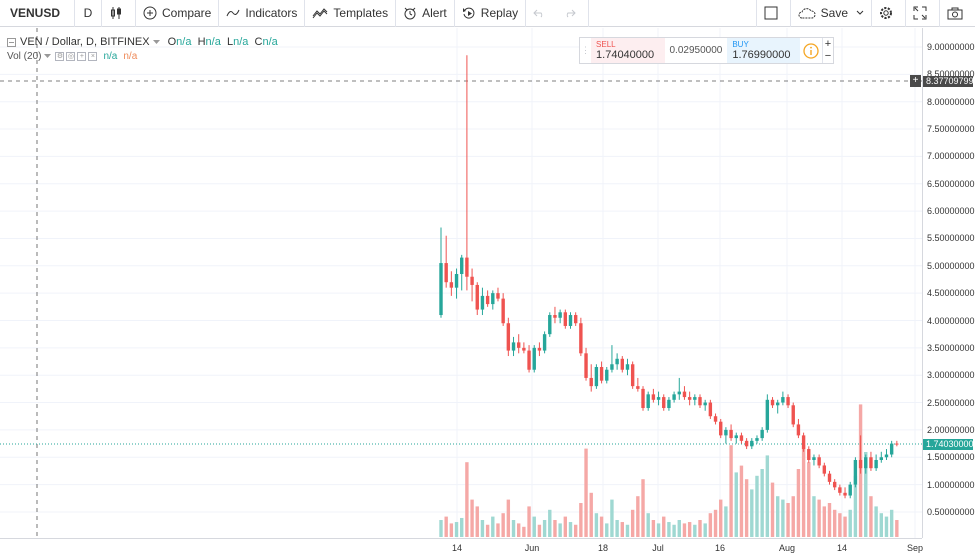 The image size is (975, 556). What do you see at coordinates (740, 44) in the screenshot?
I see `buy-label: BUY` at bounding box center [740, 44].